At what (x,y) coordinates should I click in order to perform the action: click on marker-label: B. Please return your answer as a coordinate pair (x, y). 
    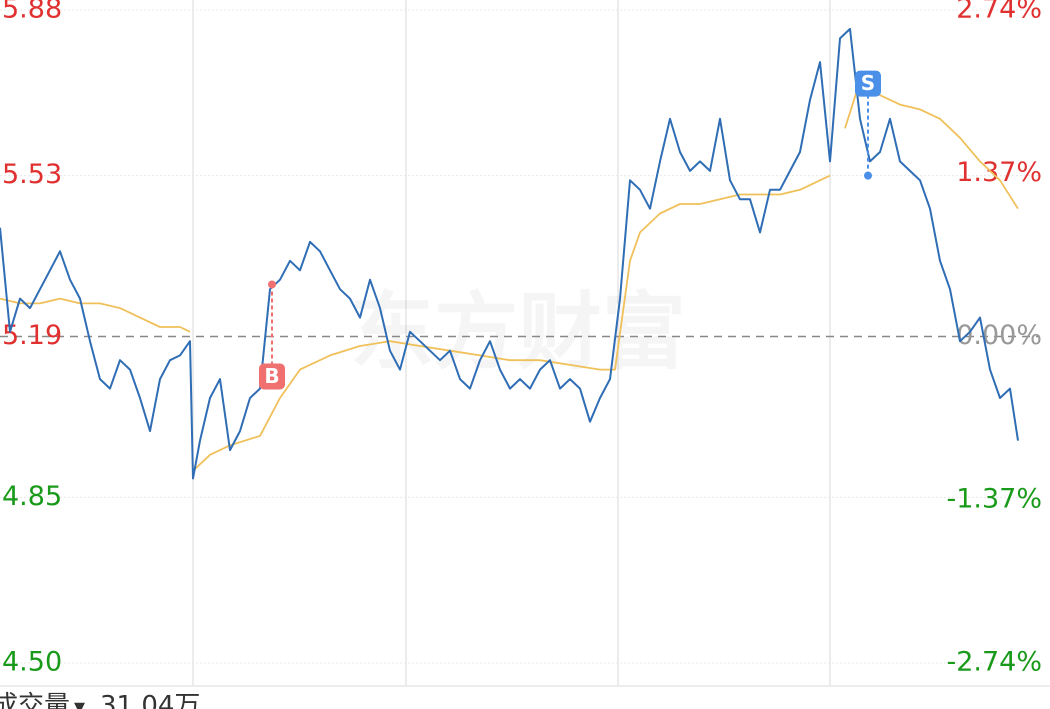
    Looking at the image, I should click on (271, 376).